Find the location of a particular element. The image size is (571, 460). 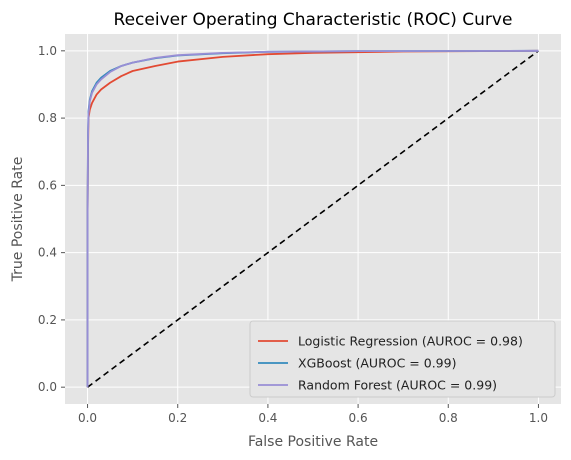

x-tick-label: 0.8 is located at coordinates (448, 418).